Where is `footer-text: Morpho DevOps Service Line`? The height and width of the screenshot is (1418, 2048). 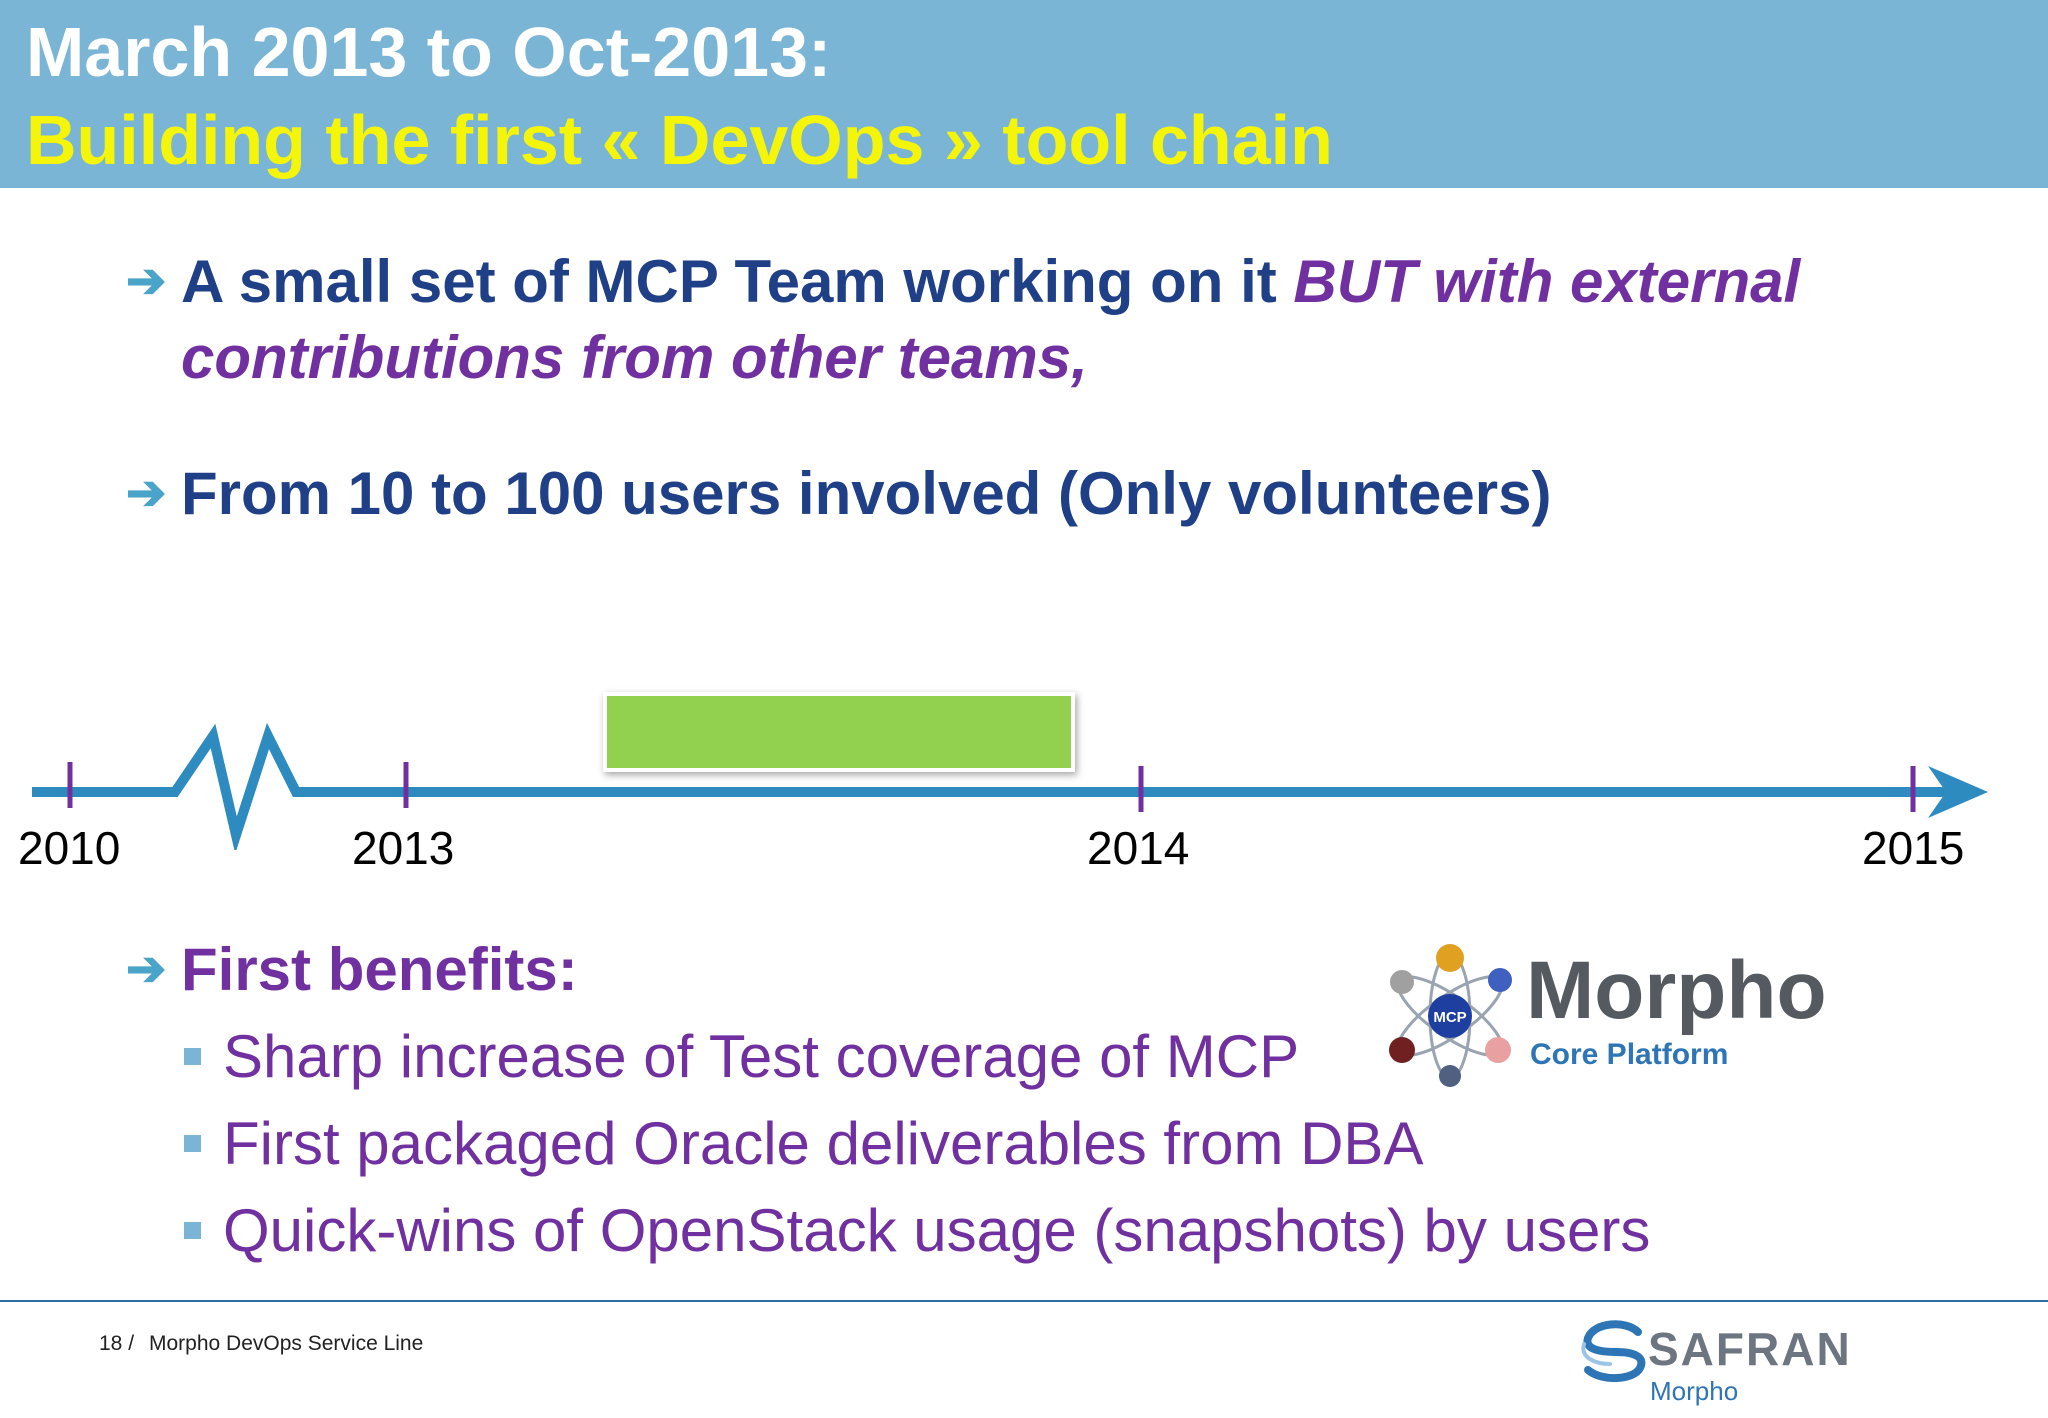 footer-text: Morpho DevOps Service Line is located at coordinates (286, 1343).